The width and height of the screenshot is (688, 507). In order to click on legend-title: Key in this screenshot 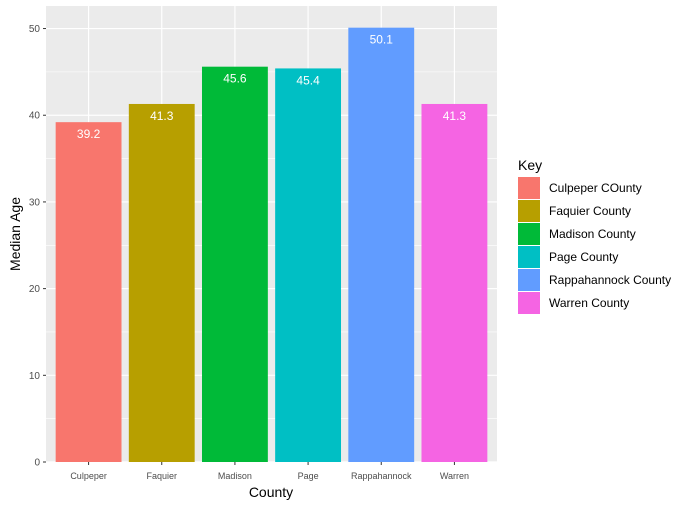, I will do `click(530, 165)`.